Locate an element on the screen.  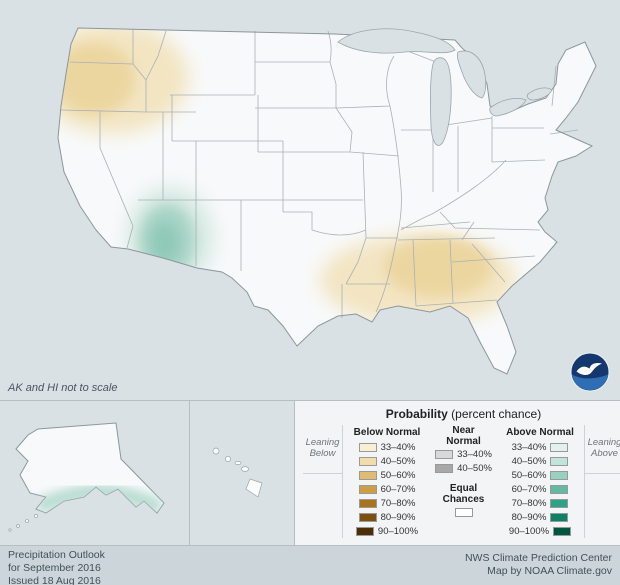
leaning-above-label: Leaning Above is located at coordinates (602, 449).